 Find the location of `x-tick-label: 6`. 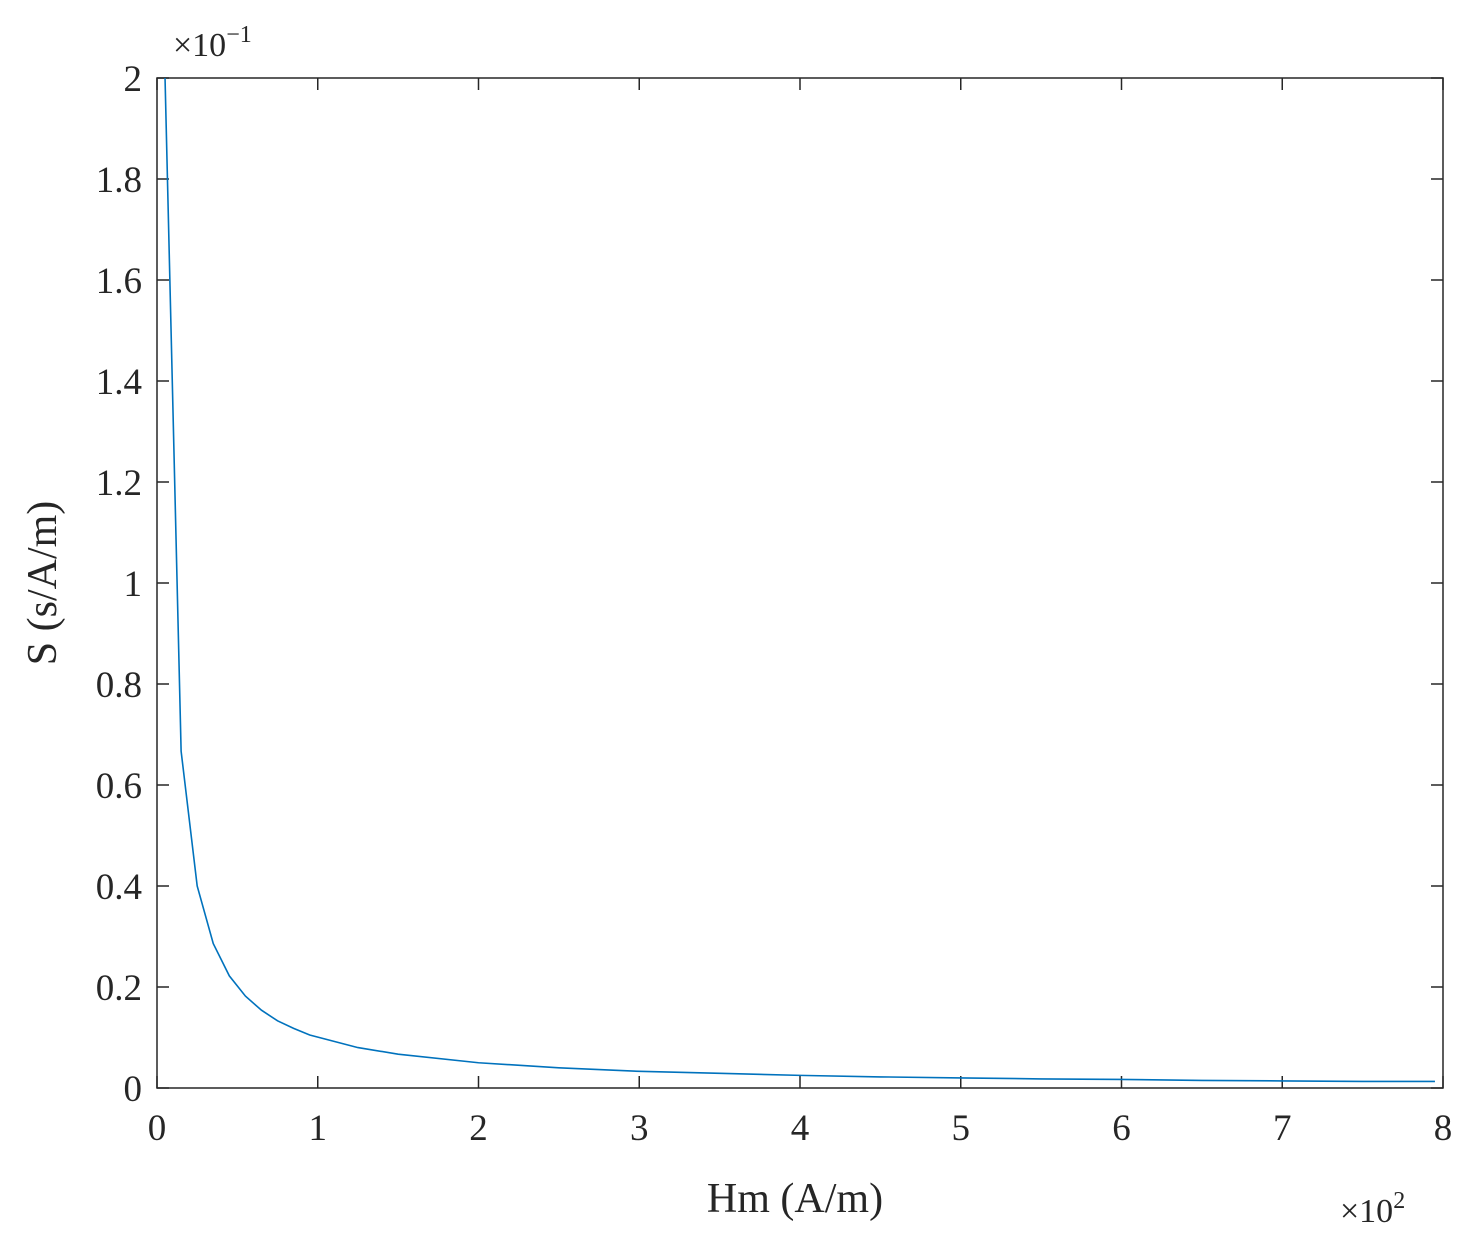

x-tick-label: 6 is located at coordinates (1121, 1128).